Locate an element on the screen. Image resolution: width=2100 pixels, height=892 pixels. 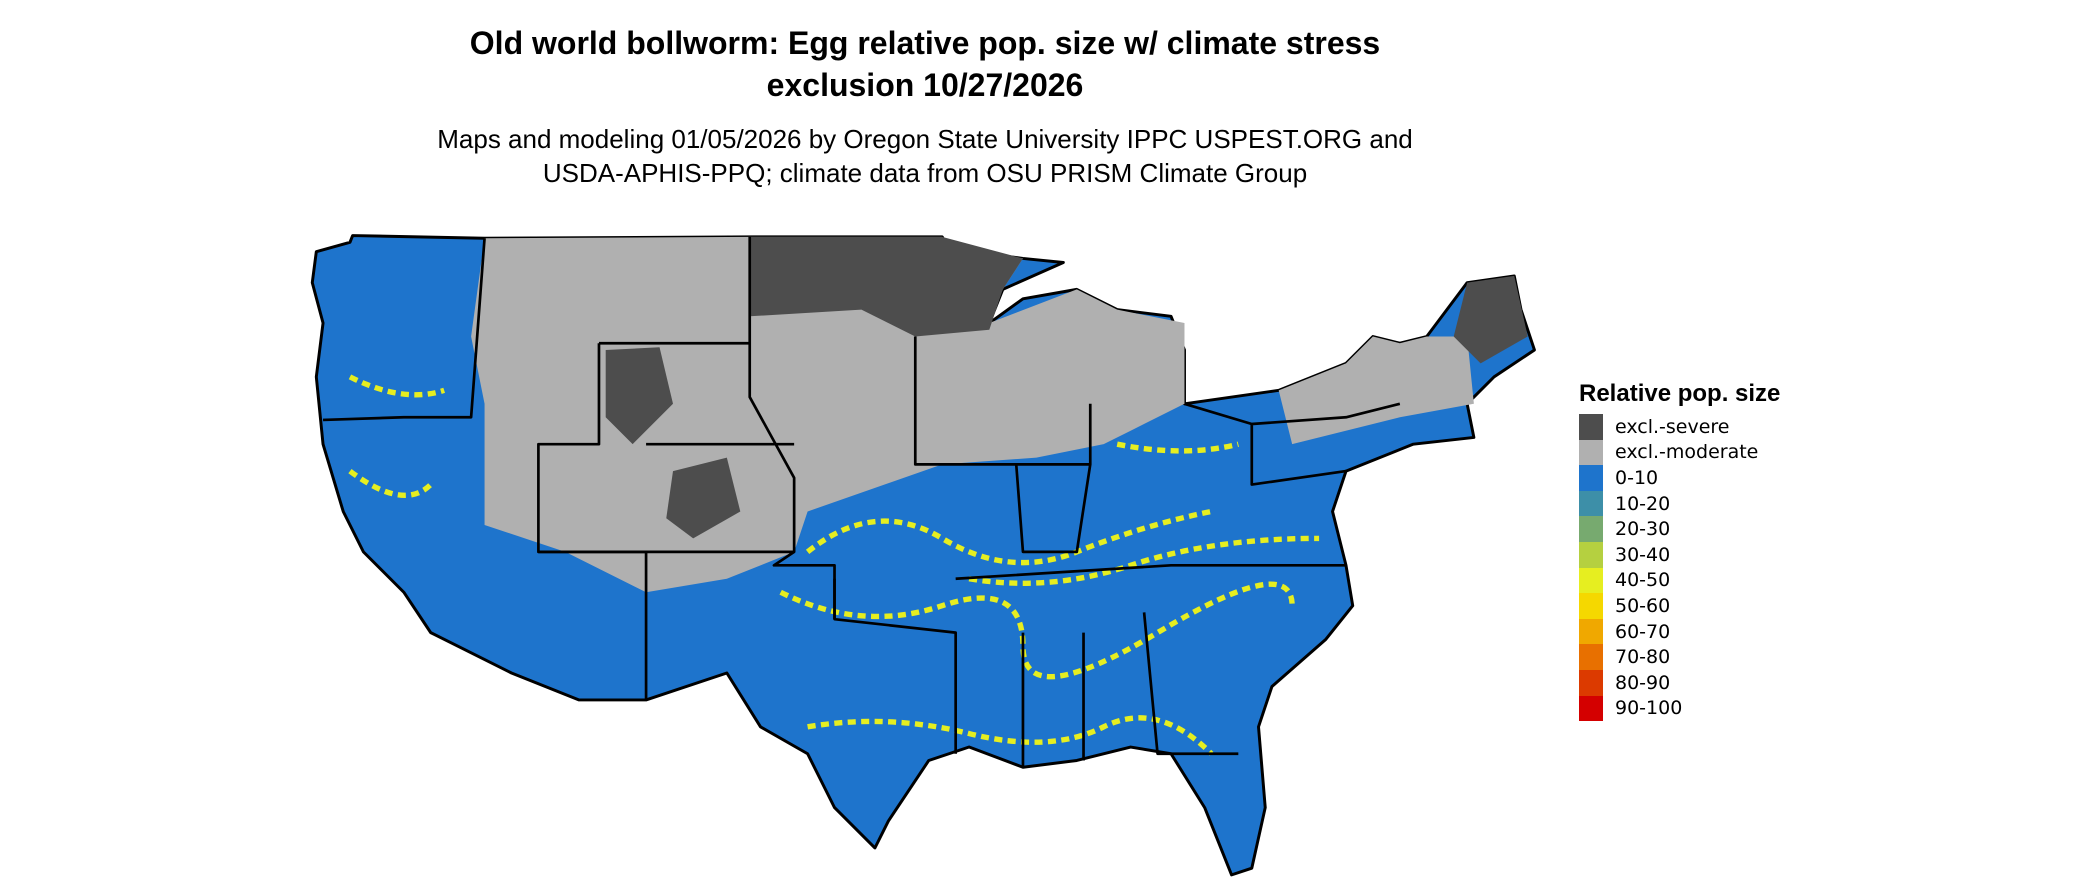
legend-item: 90-100 is located at coordinates (1679, 708).